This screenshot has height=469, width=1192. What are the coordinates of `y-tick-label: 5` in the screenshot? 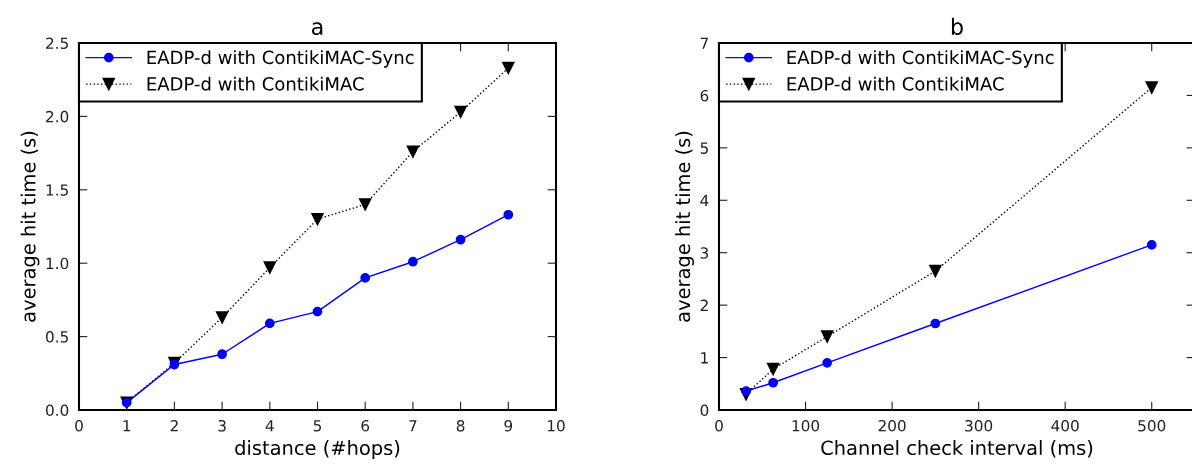 It's located at (704, 148).